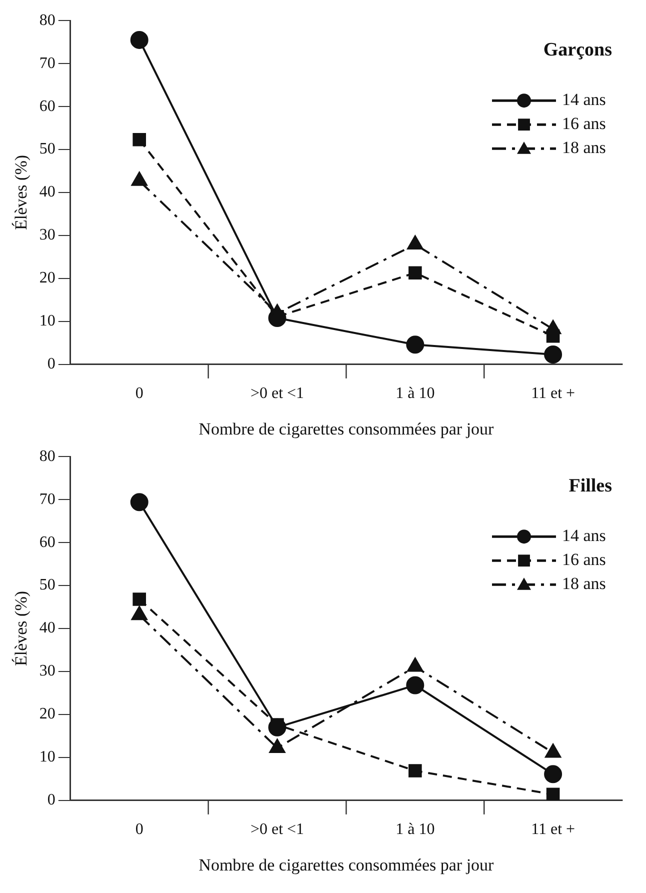 Image resolution: width=646 pixels, height=893 pixels. What do you see at coordinates (590, 486) in the screenshot?
I see `text: Filles` at bounding box center [590, 486].